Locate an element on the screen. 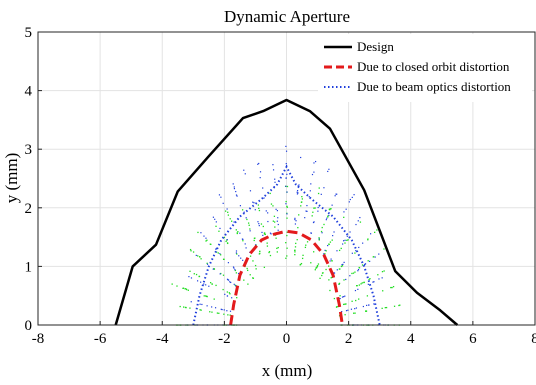  x-axis-label: x (mm) is located at coordinates (287, 370).